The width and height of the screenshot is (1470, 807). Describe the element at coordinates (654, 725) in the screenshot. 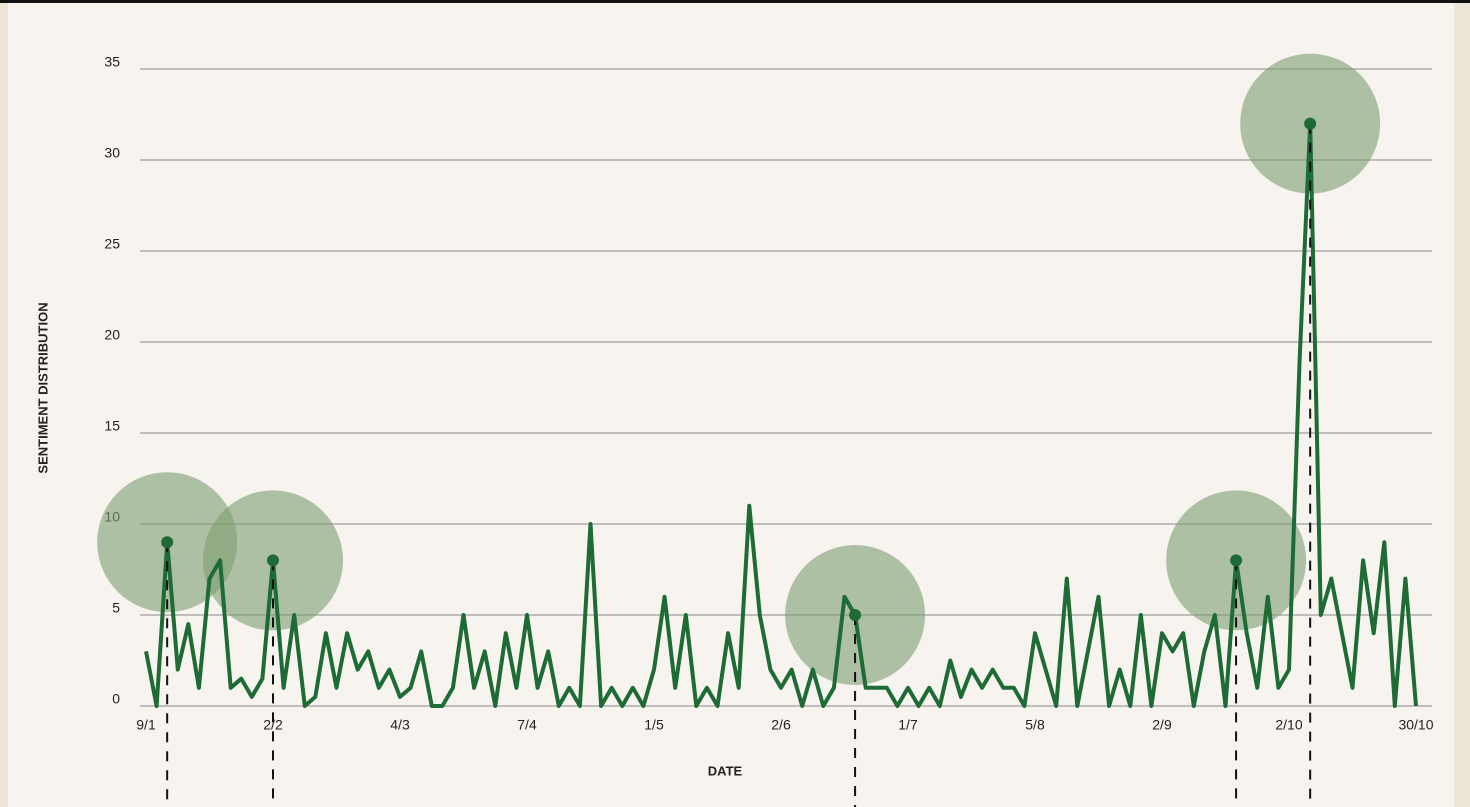

I see `x-tick-label: 1/5` at that location.